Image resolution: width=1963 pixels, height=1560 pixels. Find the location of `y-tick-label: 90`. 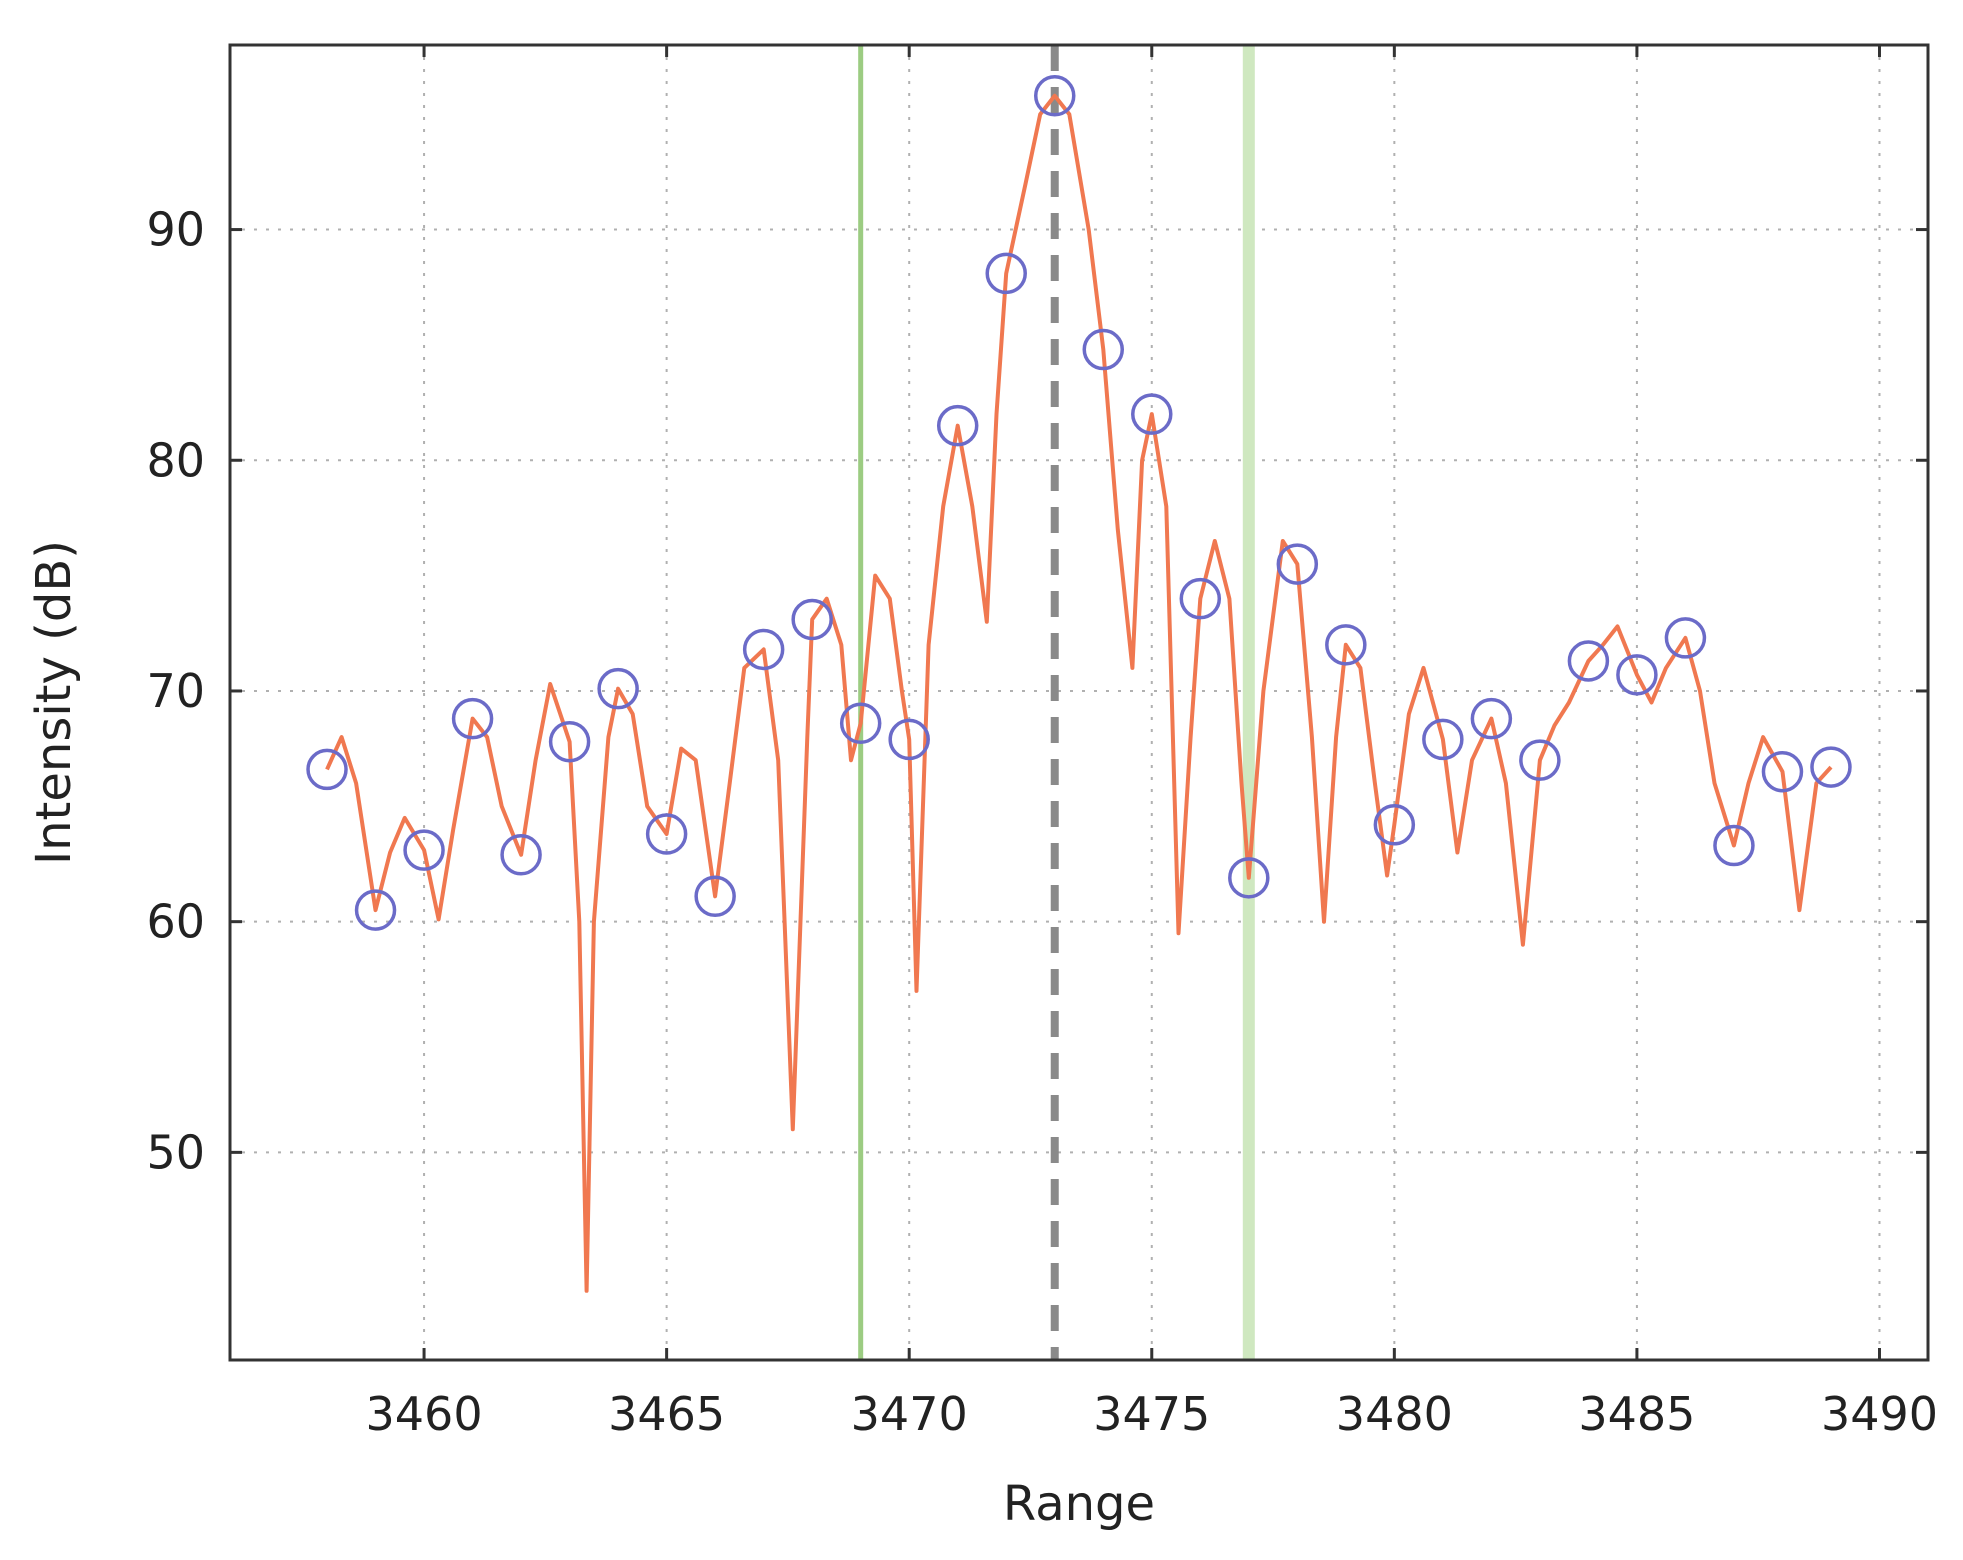

y-tick-label: 90 is located at coordinates (175, 230).